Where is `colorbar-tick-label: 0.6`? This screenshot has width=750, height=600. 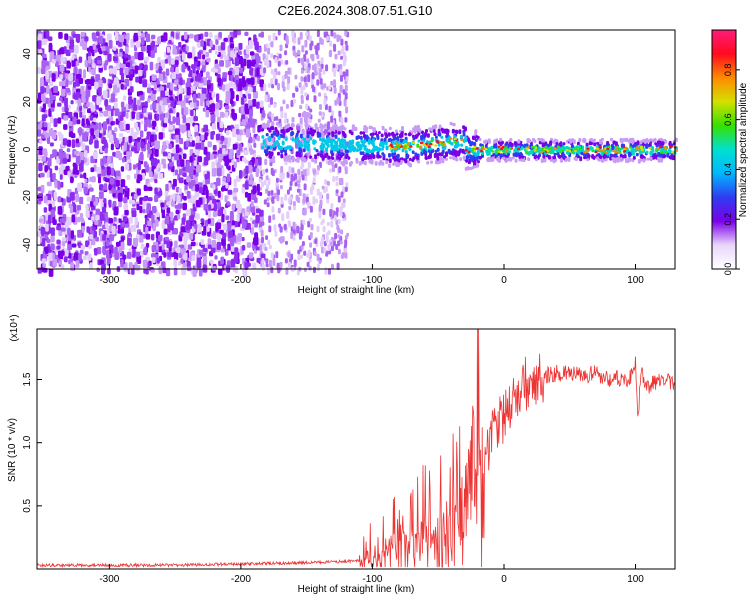 colorbar-tick-label: 0.6 is located at coordinates (728, 119).